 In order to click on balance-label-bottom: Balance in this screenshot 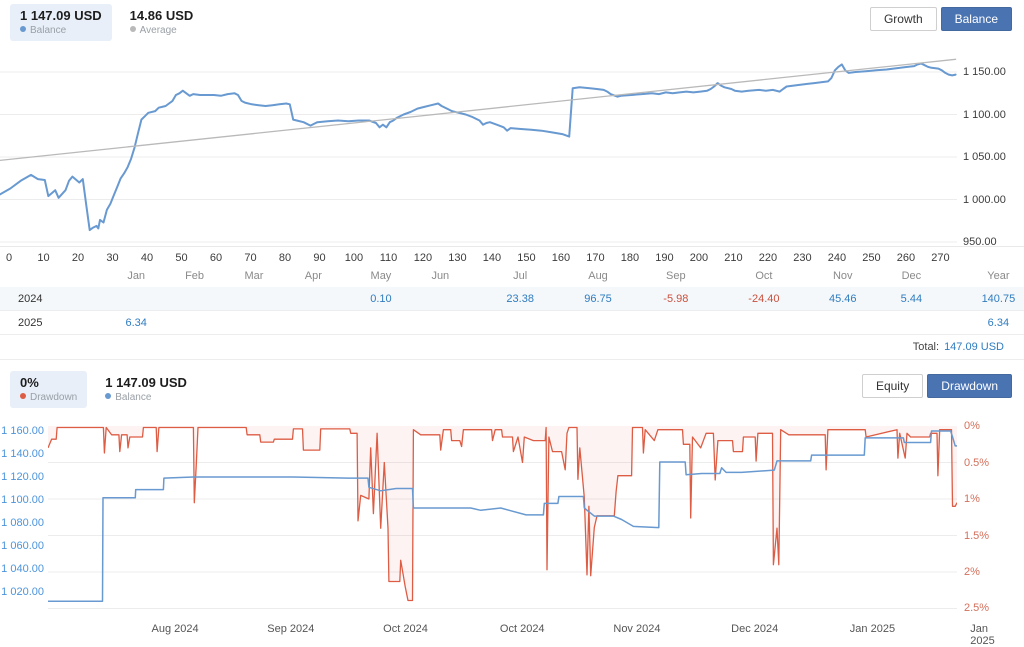, I will do `click(133, 397)`.